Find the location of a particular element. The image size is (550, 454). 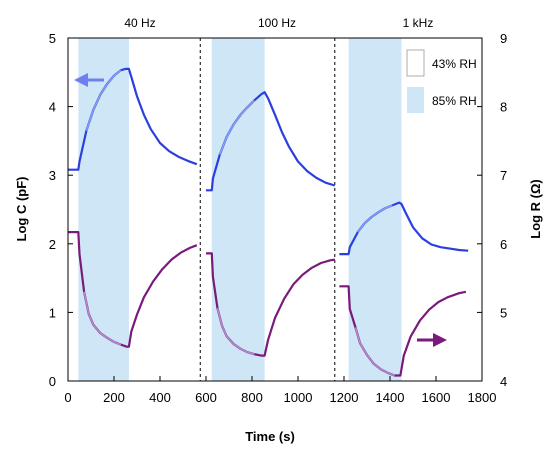

y-left-tick-label: 3 is located at coordinates (52, 175).